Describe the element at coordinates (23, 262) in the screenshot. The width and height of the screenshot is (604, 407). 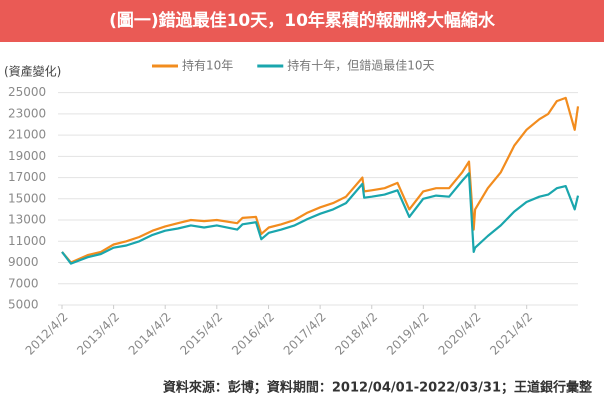
I see `y-tick-label: 9000` at that location.